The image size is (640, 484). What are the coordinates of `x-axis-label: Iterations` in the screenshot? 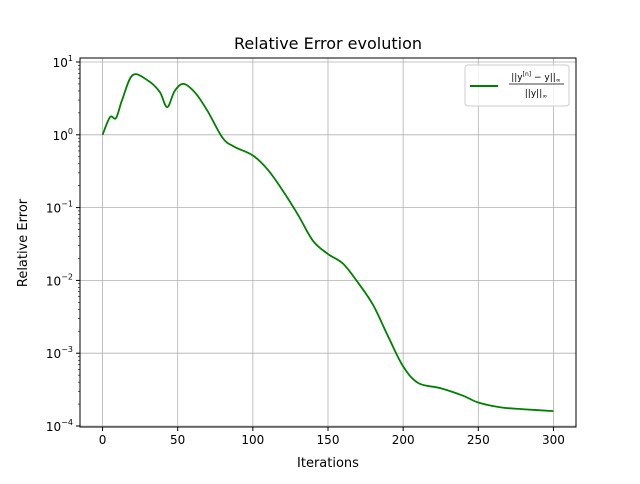 It's located at (328, 463).